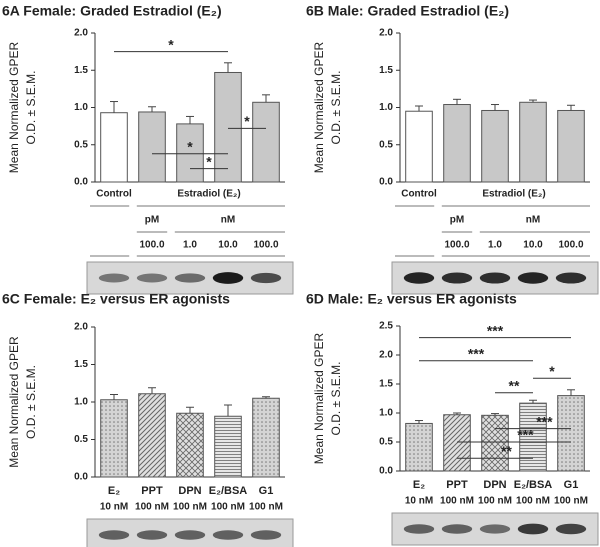 This screenshot has height=547, width=600. What do you see at coordinates (228, 220) in the screenshot?
I see `unit-label: nM` at bounding box center [228, 220].